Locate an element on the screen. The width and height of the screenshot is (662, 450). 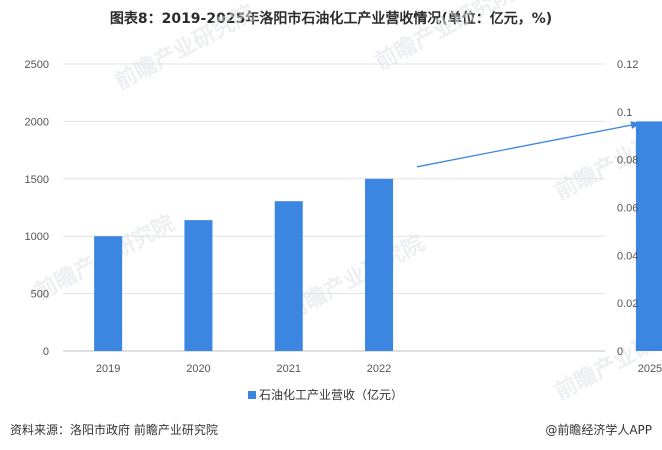
x-tick-label: 2022 is located at coordinates (379, 369).